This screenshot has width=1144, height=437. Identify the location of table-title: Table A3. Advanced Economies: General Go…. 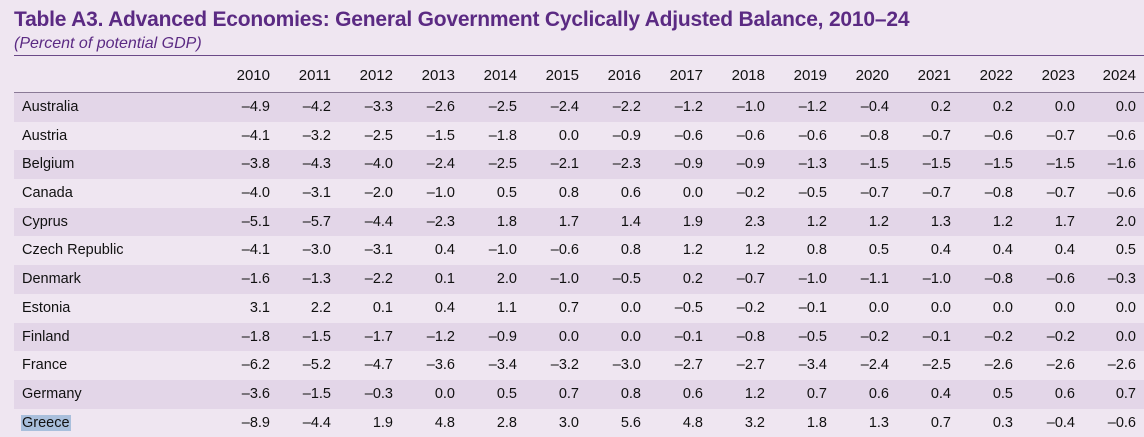
(462, 19).